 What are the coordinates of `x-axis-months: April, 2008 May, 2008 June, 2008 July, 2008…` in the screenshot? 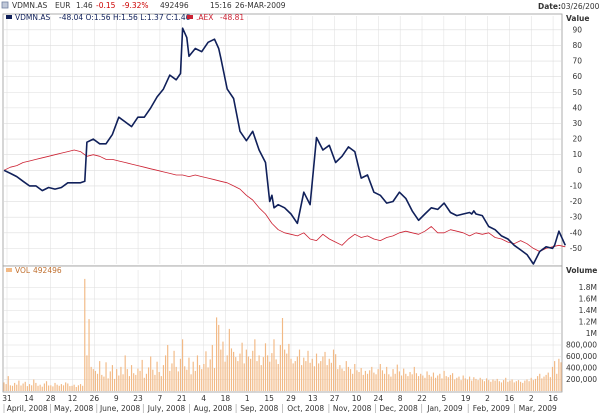 It's located at (280, 408).